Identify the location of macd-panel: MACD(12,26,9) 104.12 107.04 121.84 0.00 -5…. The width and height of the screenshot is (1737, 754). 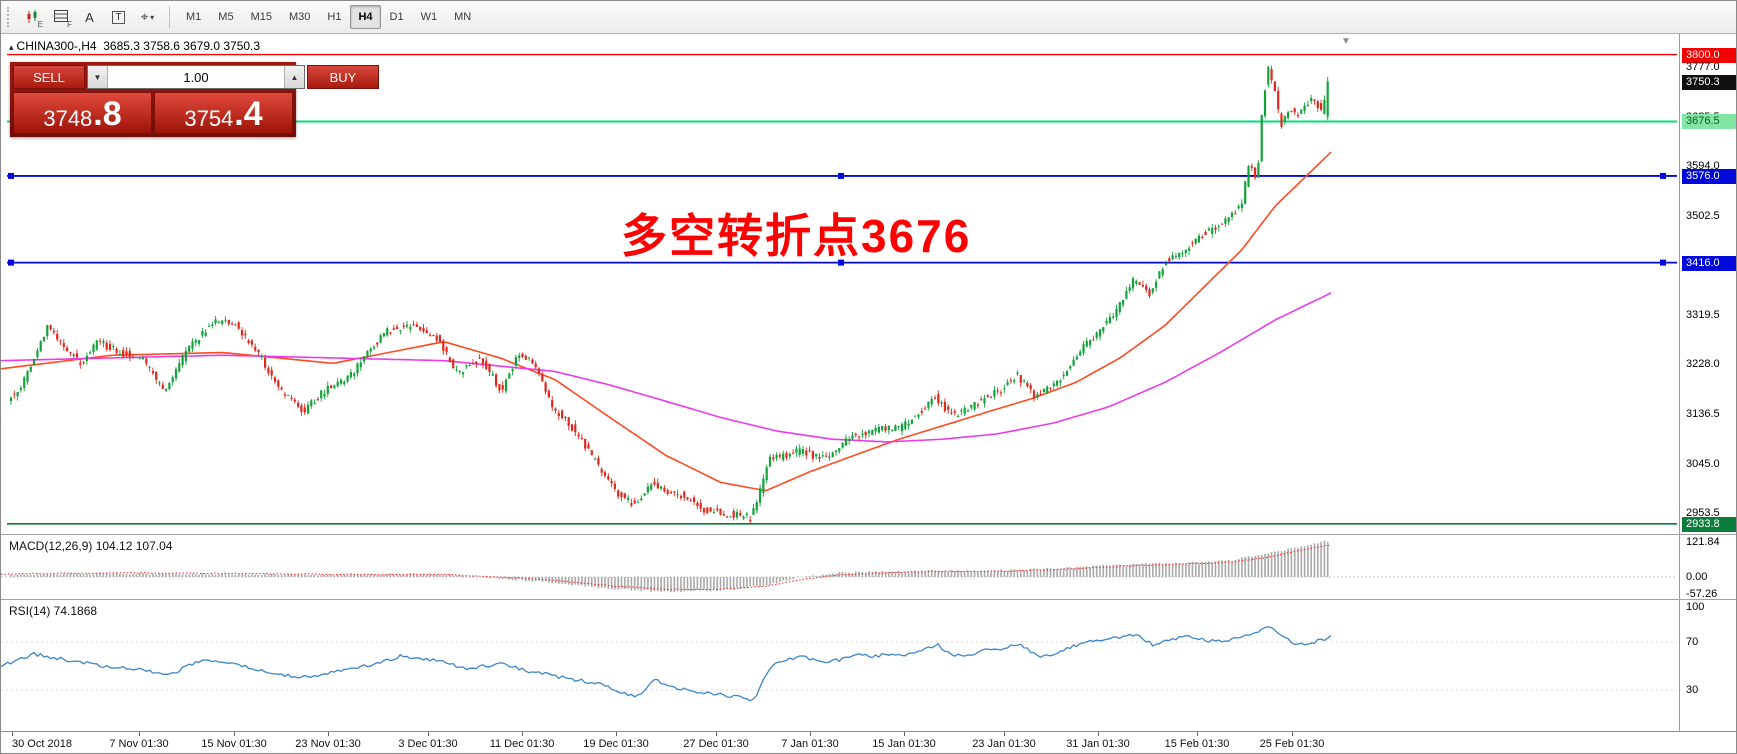
(868, 567).